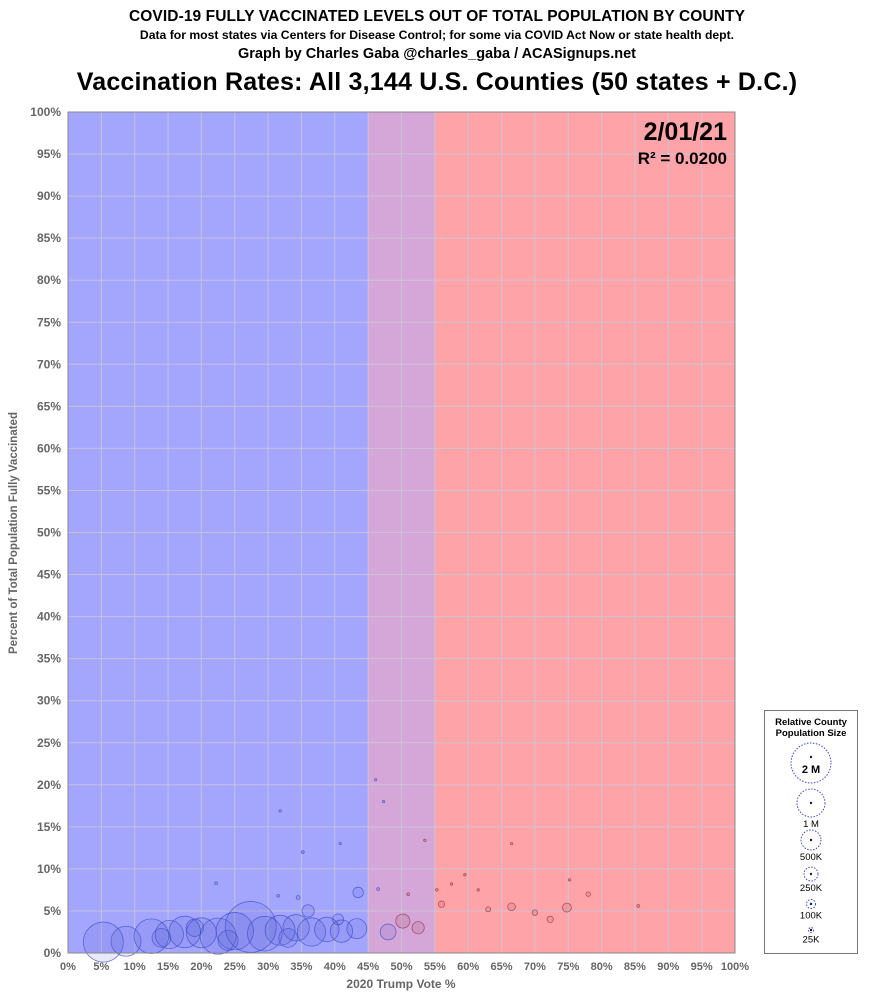 The width and height of the screenshot is (874, 999). I want to click on y-tick-label: 95%, so click(49, 154).